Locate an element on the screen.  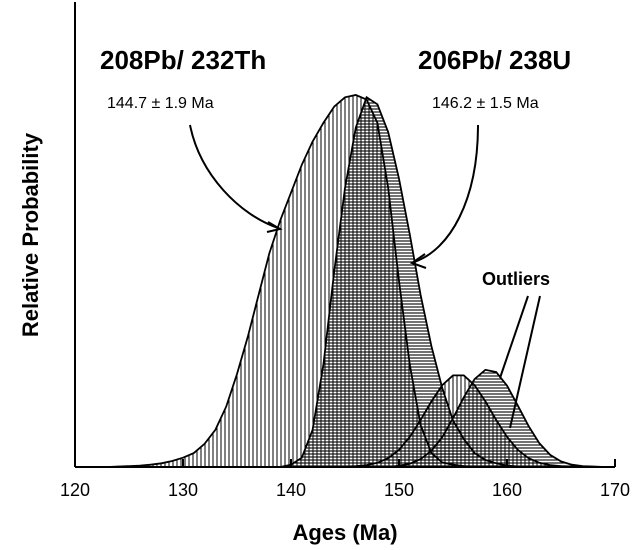
annotation: 144.7 ± 1.9 Ma is located at coordinates (160, 103).